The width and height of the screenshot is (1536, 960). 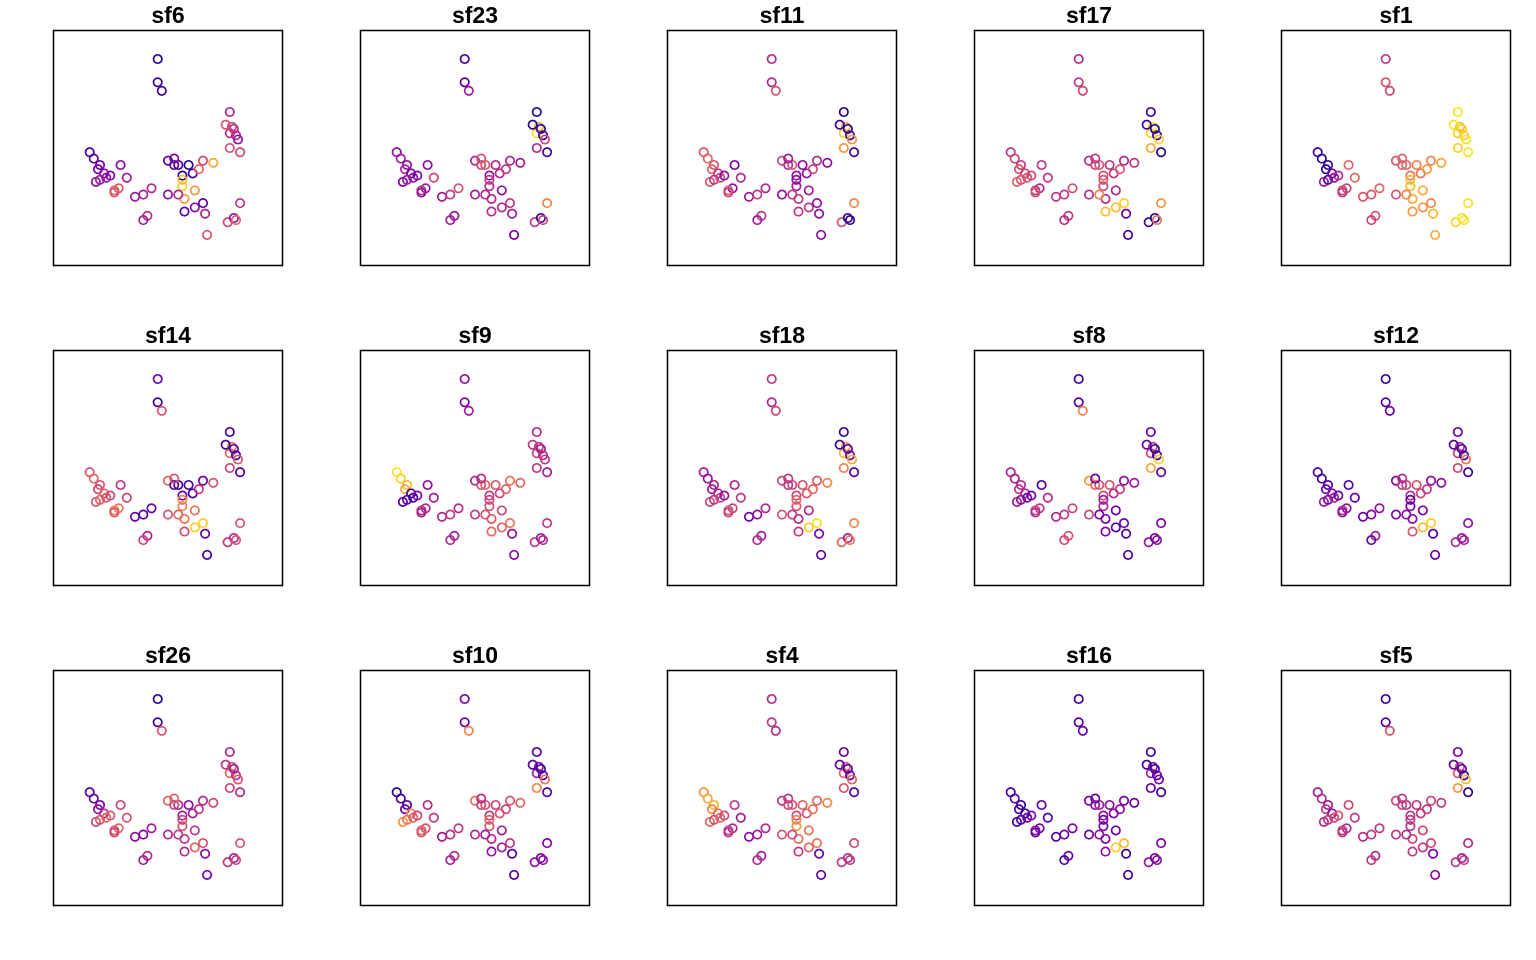 I want to click on panel-title: sf4, so click(x=782, y=655).